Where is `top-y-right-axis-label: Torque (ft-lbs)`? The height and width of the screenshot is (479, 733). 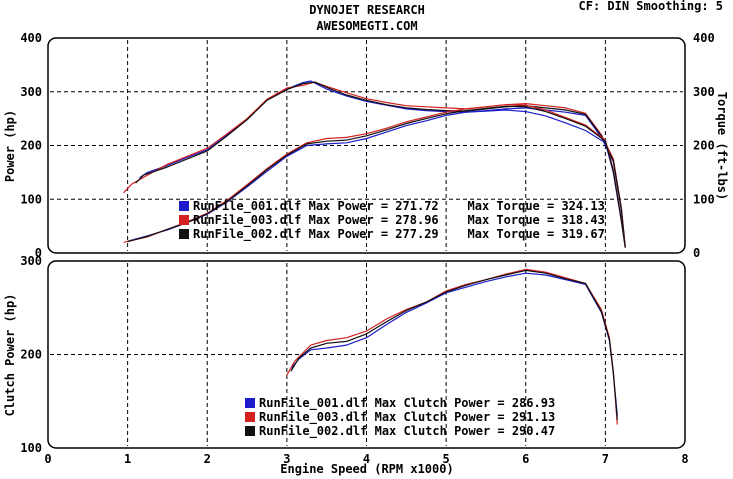 top-y-right-axis-label: Torque (ft-lbs) is located at coordinates (722, 146).